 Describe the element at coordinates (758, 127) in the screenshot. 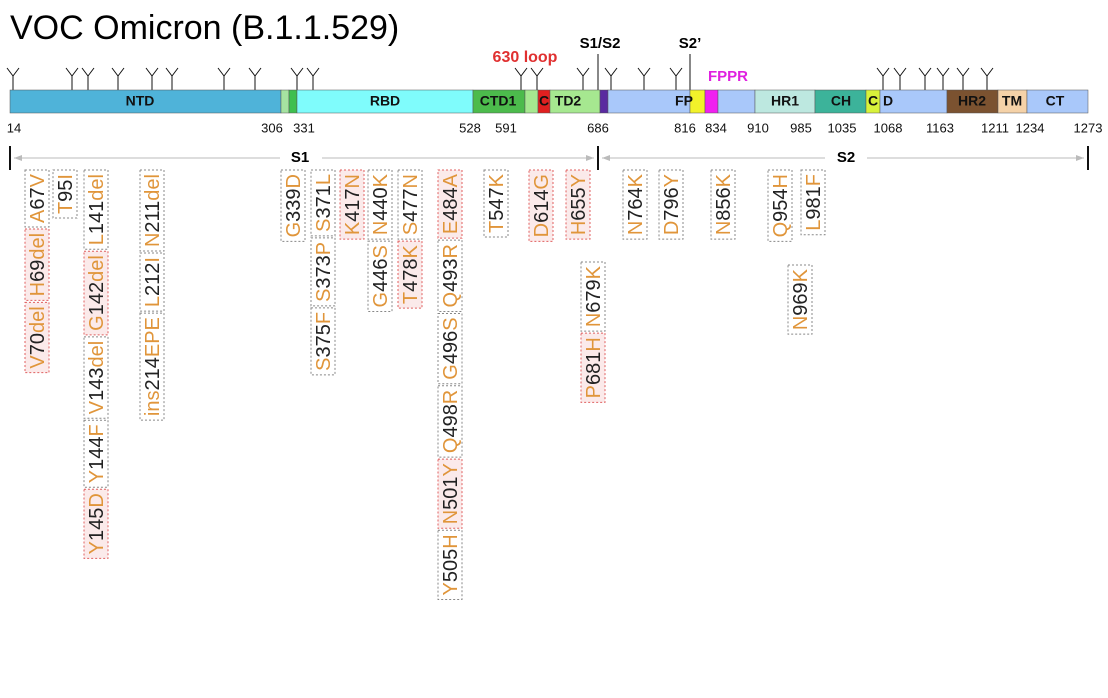

I see `position-label: 910` at that location.